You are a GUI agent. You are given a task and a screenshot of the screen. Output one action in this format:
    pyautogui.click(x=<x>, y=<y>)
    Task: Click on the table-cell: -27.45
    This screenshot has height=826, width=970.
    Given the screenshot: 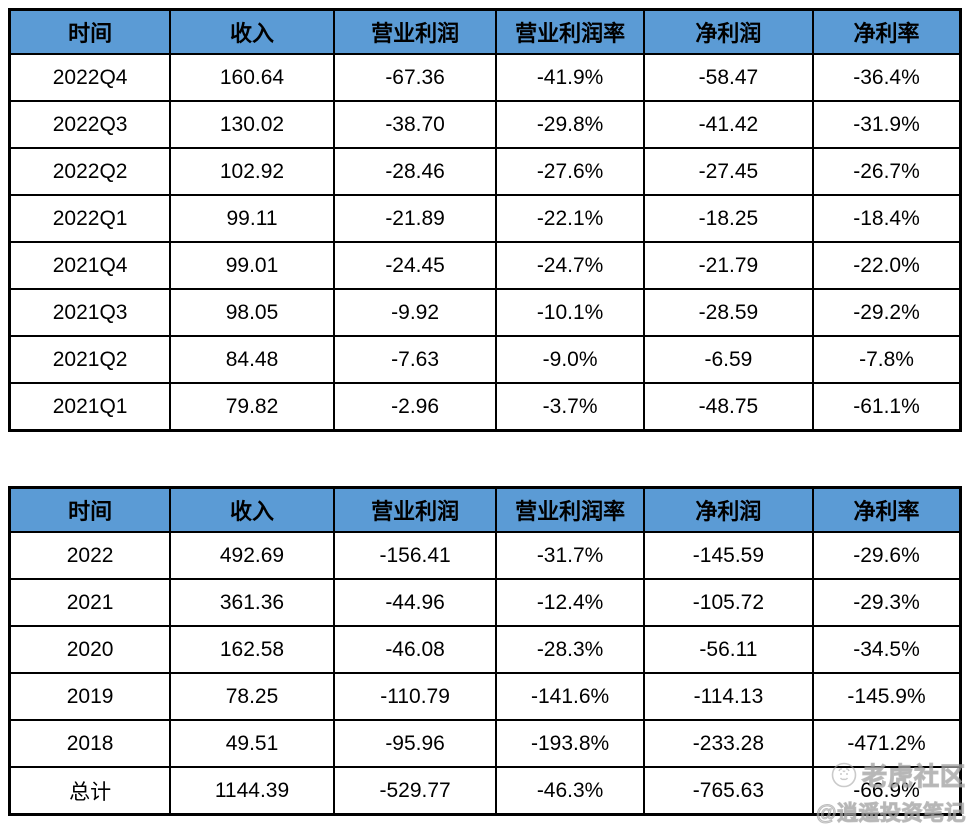 What is the action you would take?
    pyautogui.click(x=728, y=171)
    